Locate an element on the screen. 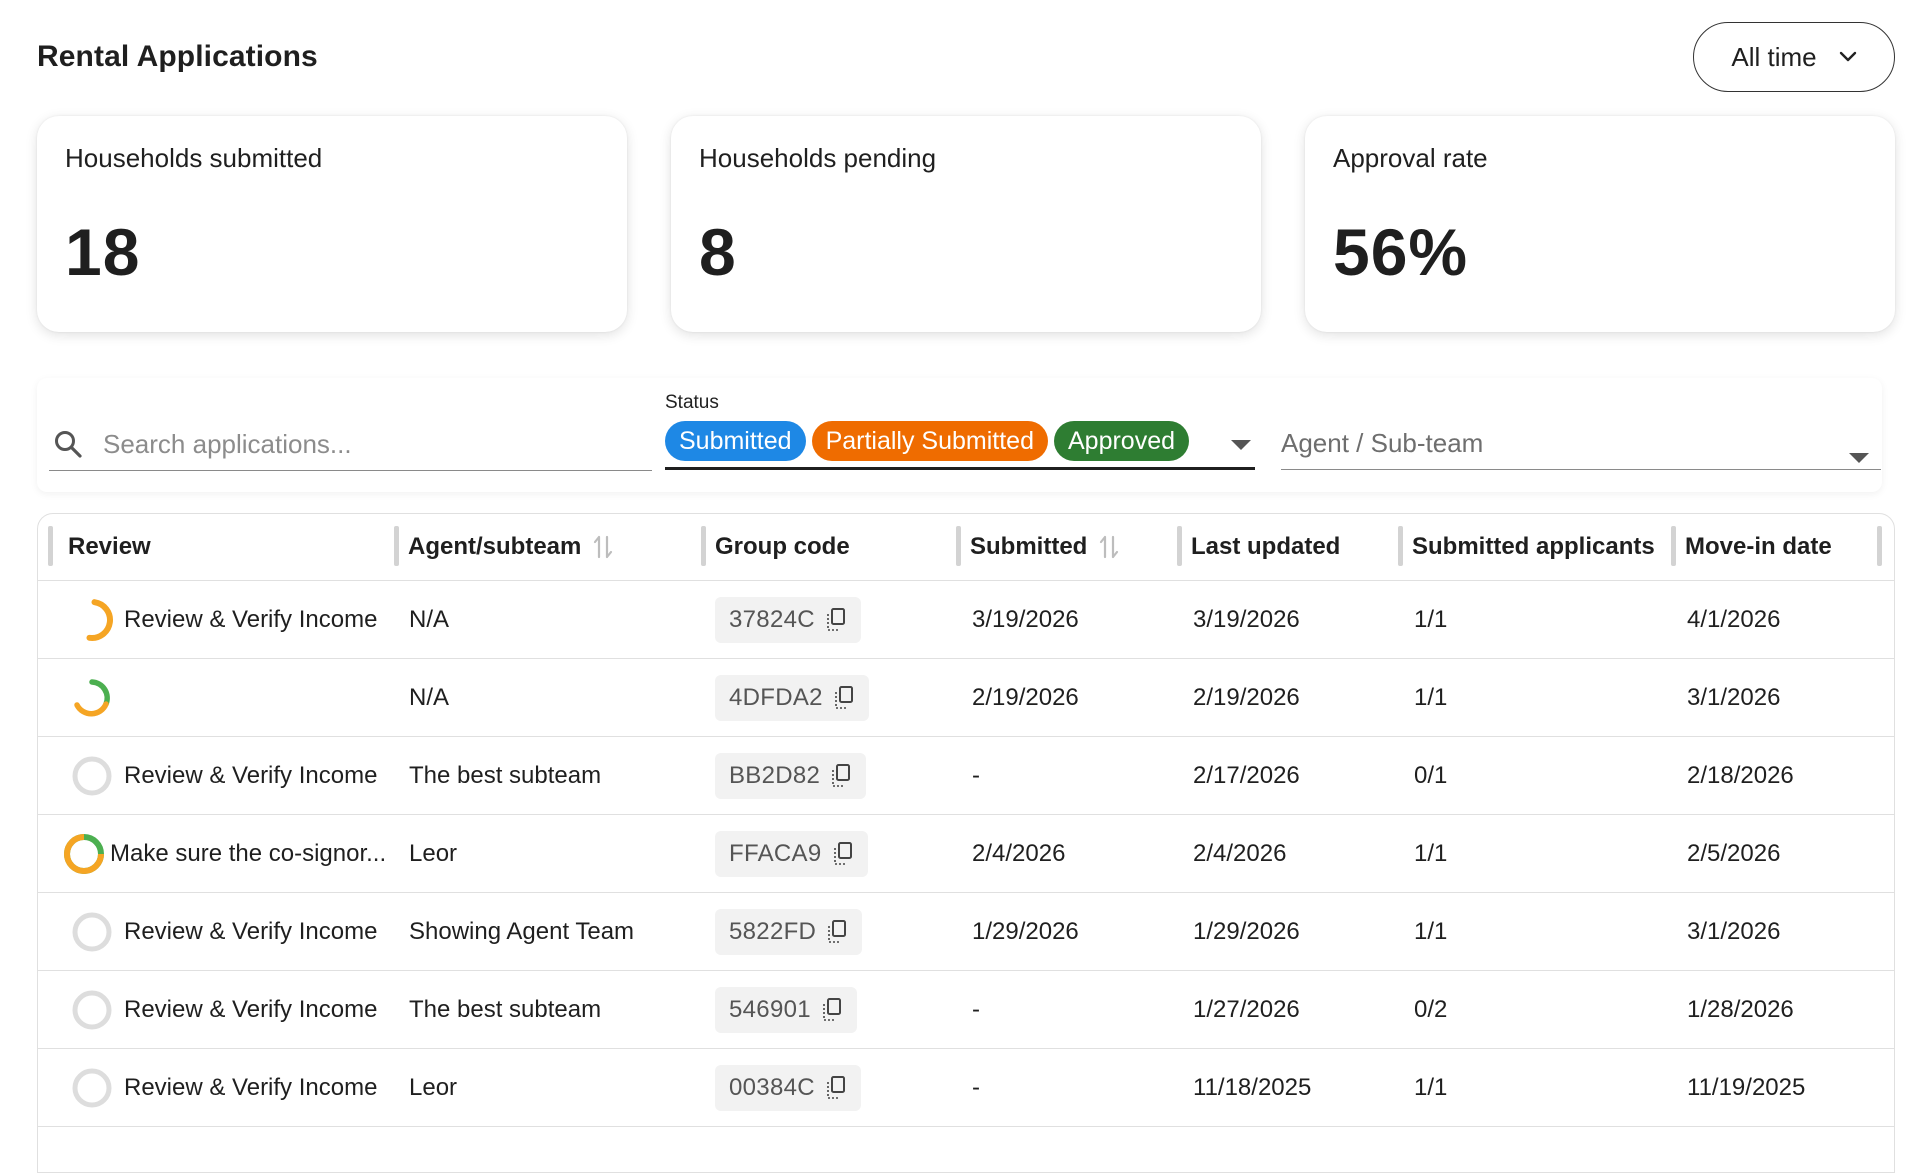 The height and width of the screenshot is (1173, 1920). submitted-cell: 2/19/2026 is located at coordinates (1025, 697).